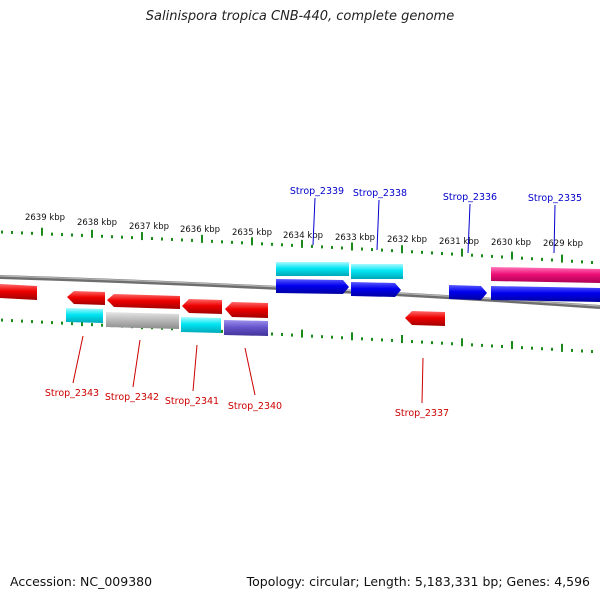  What do you see at coordinates (312, 286) in the screenshot?
I see `gene-strop-2339-cds` at bounding box center [312, 286].